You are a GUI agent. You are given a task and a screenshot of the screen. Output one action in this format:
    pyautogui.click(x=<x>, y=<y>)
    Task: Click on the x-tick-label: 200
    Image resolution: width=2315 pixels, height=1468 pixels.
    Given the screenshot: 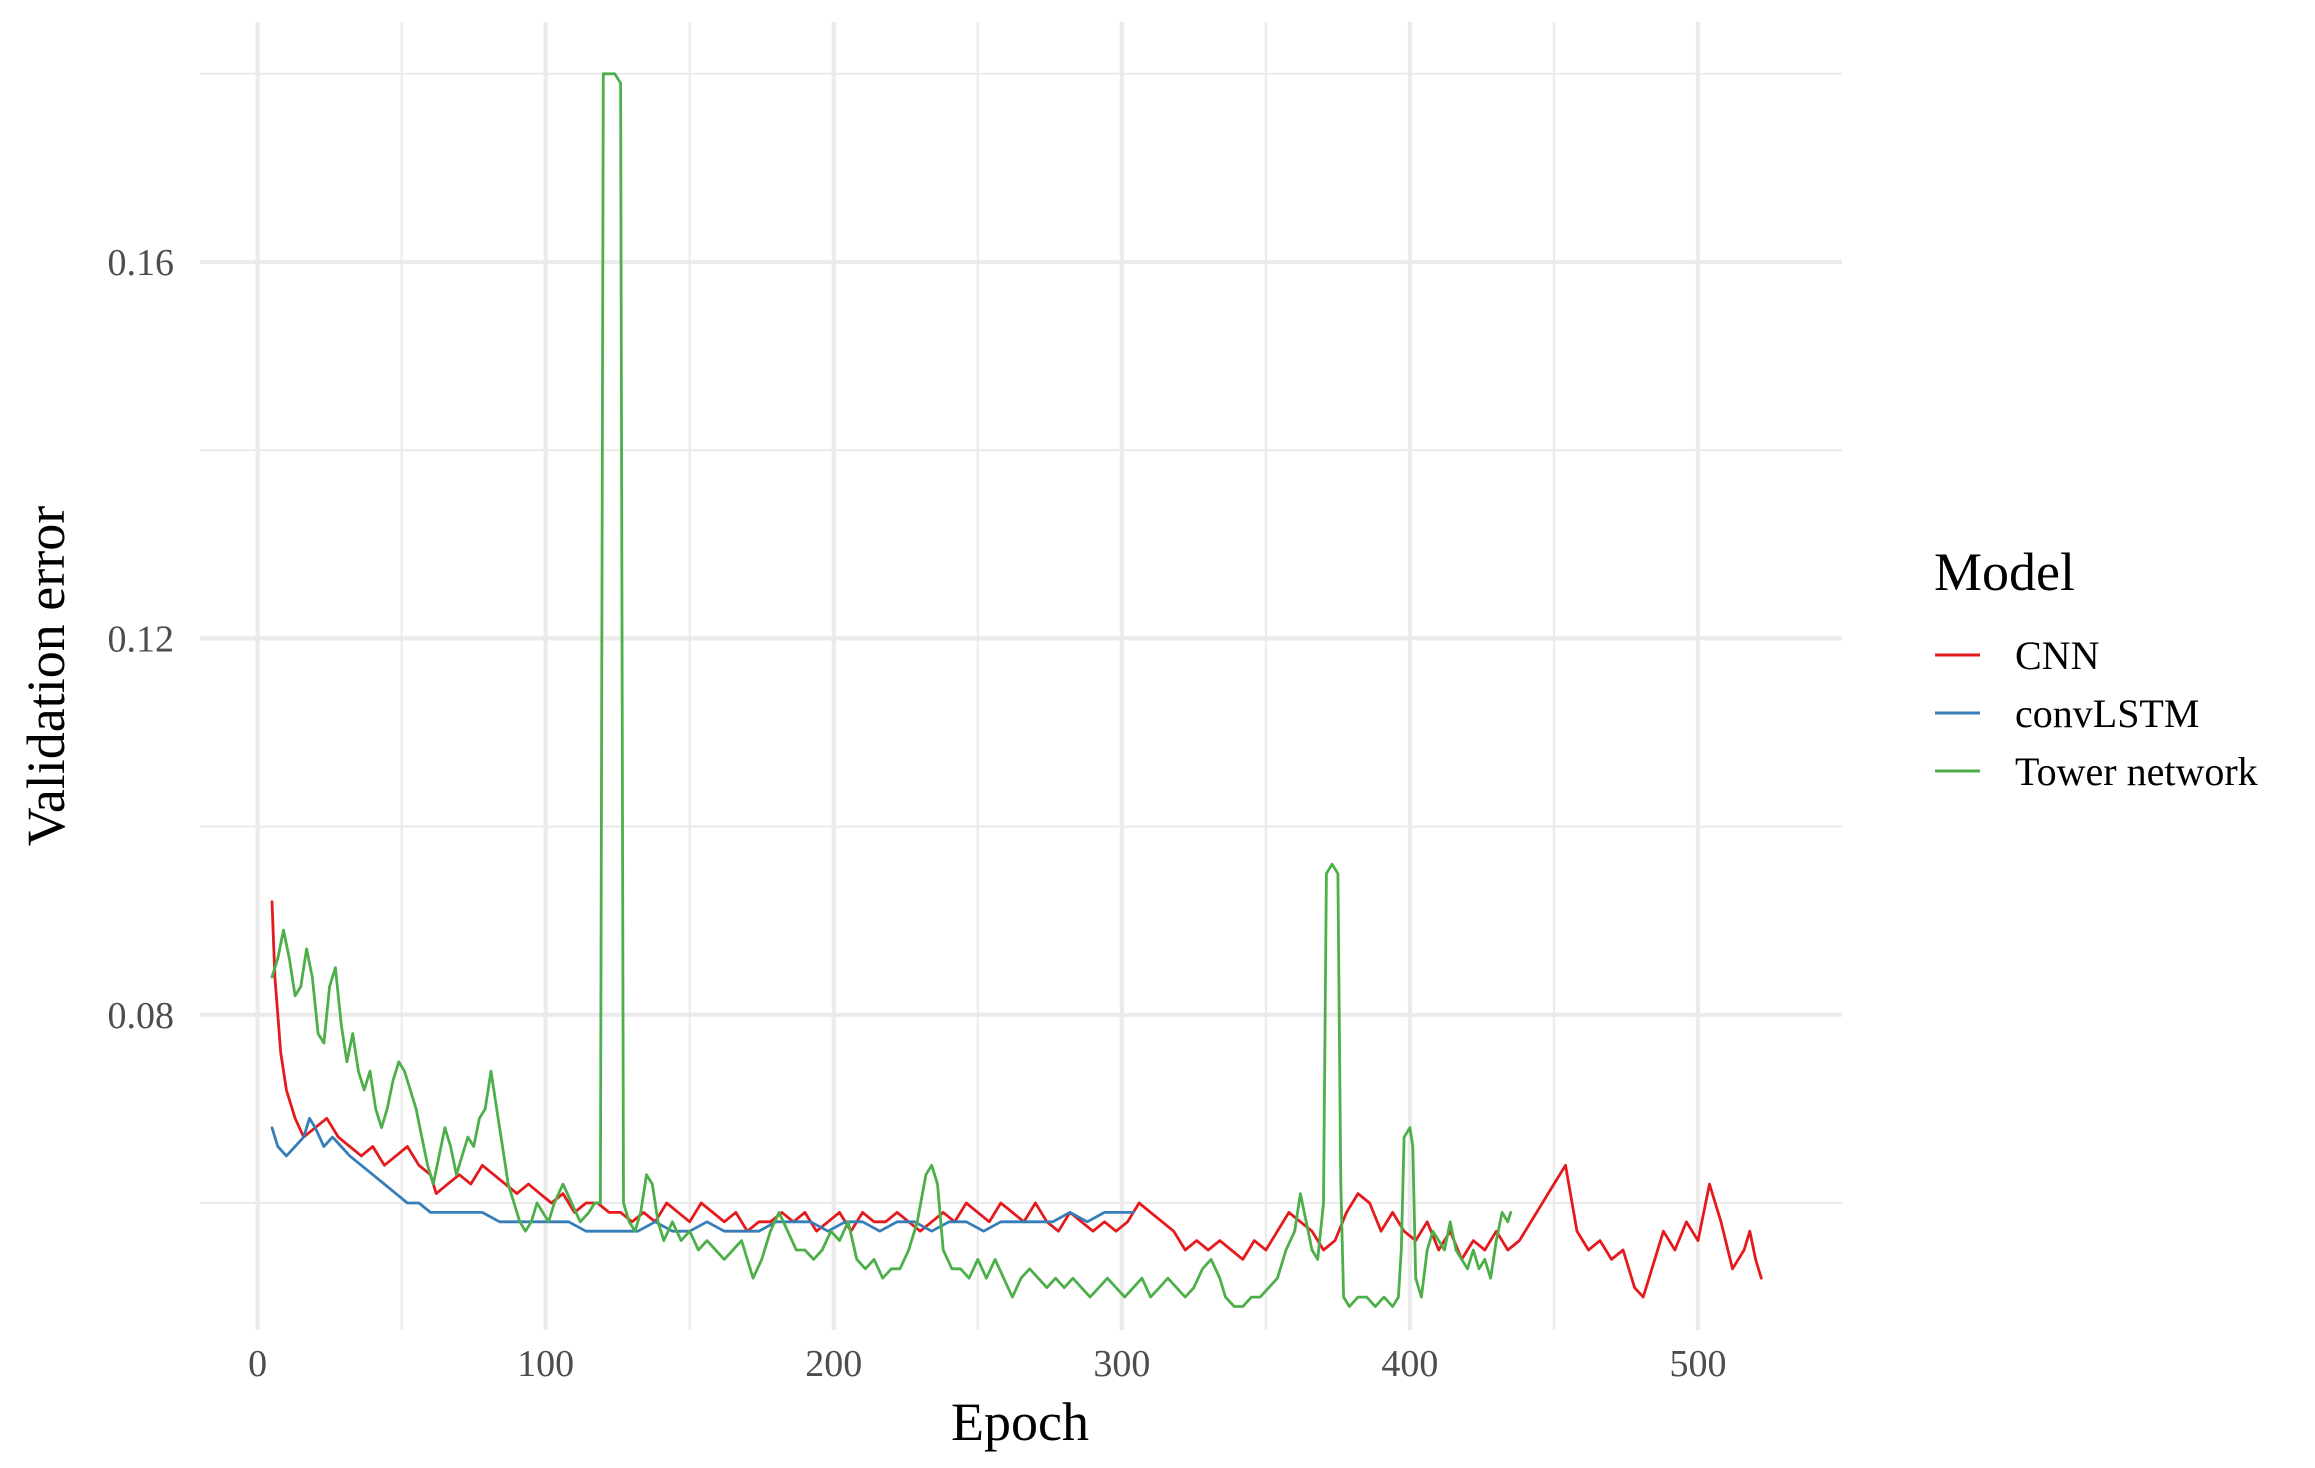 What is the action you would take?
    pyautogui.click(x=833, y=1364)
    